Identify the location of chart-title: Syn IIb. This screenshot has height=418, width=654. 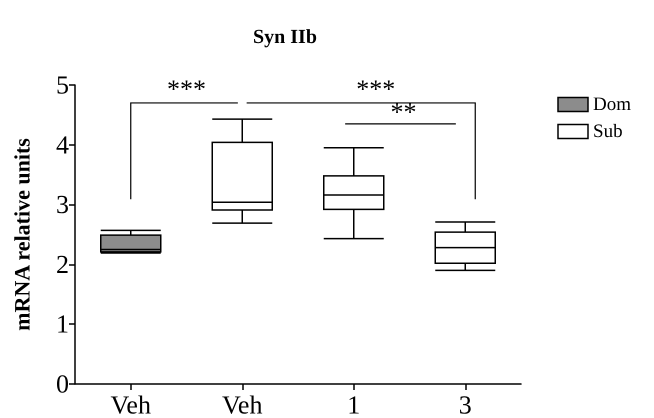
(285, 37).